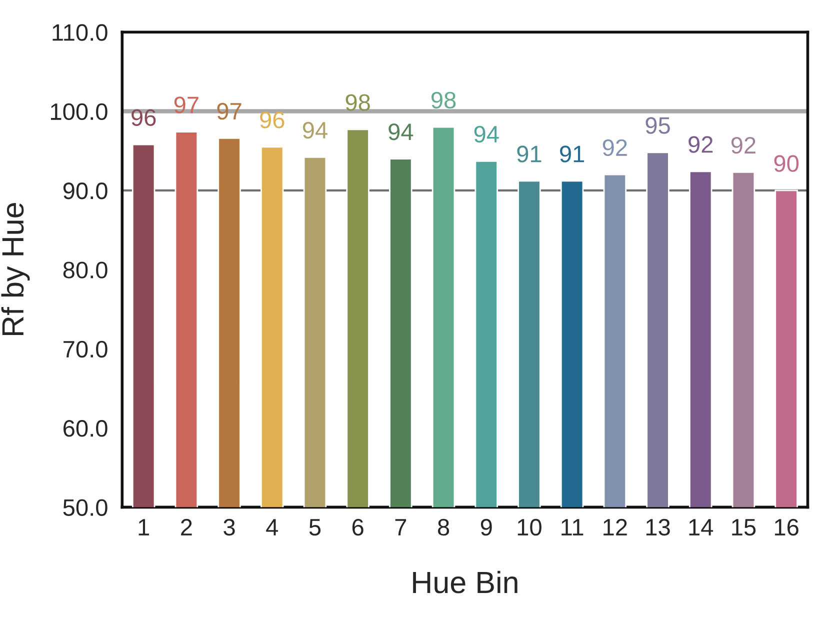  Describe the element at coordinates (444, 527) in the screenshot. I see `x-tick-label: 8` at that location.